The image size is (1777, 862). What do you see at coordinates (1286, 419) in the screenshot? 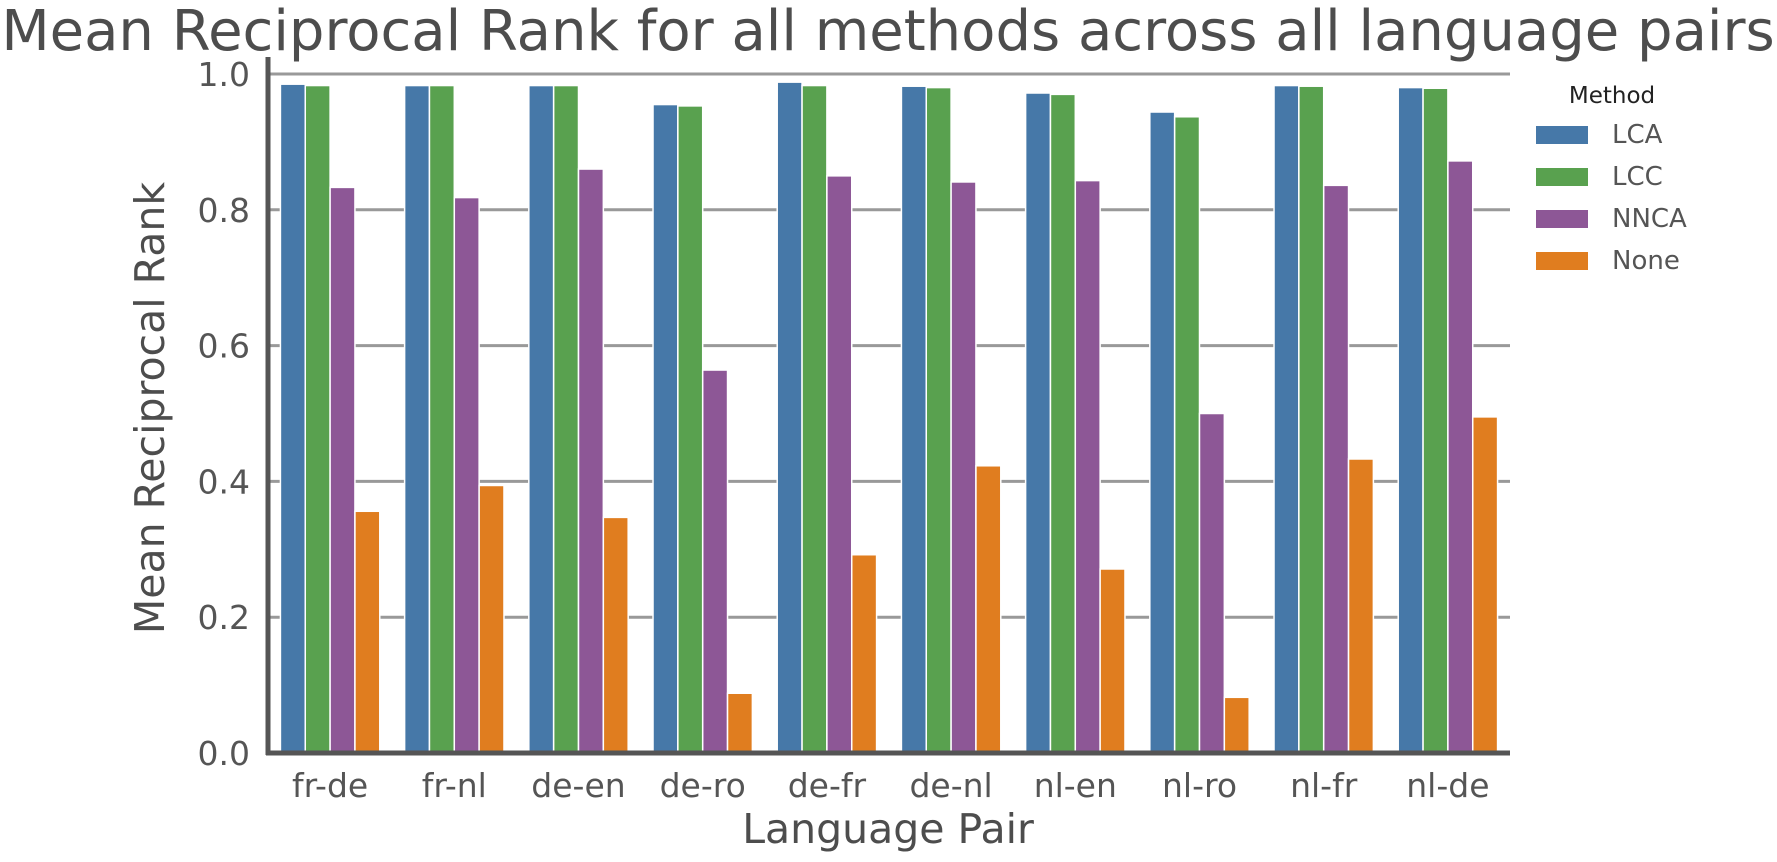
I see `bar-lca-nl-fr` at bounding box center [1286, 419].